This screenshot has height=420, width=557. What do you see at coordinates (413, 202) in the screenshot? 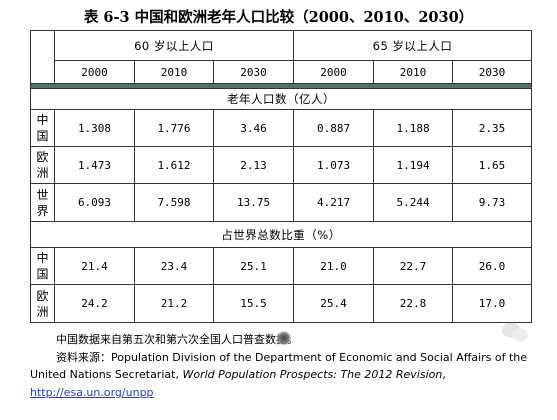
I see `table-cell: 5.244` at bounding box center [413, 202].